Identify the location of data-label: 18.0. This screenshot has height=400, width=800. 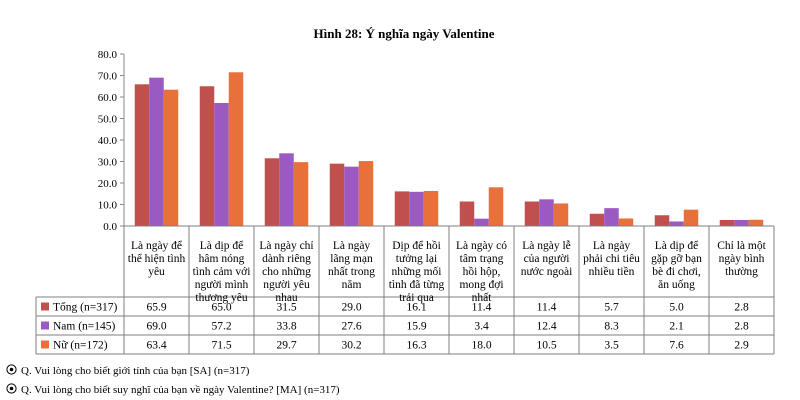
(481, 346).